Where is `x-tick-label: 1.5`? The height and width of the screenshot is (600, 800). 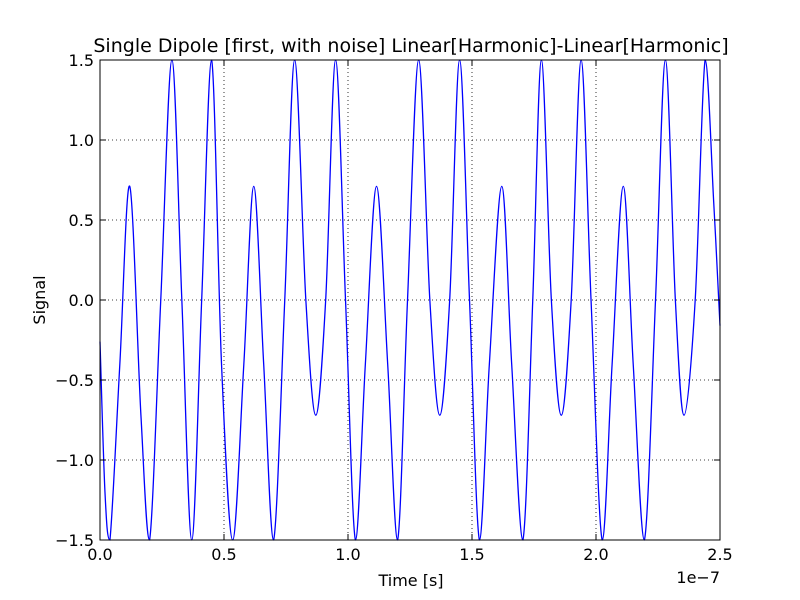
x-tick-label: 1.5 is located at coordinates (471, 554).